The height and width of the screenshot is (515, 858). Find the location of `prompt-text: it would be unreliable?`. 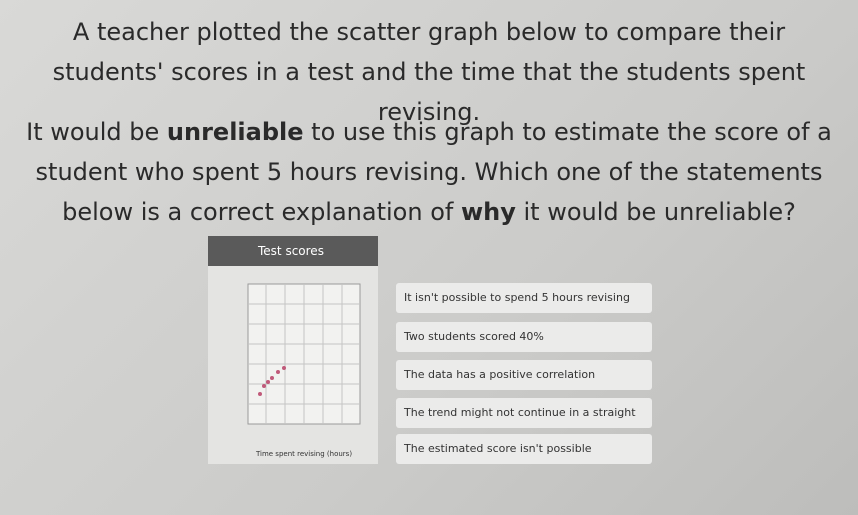

prompt-text: it would be unreliable? is located at coordinates (655, 212).